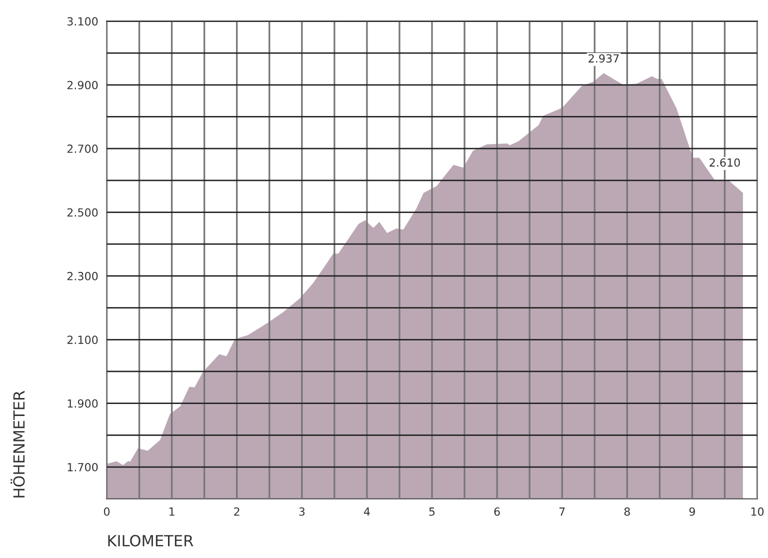  What do you see at coordinates (627, 511) in the screenshot?
I see `x-tick-label: 8` at bounding box center [627, 511].